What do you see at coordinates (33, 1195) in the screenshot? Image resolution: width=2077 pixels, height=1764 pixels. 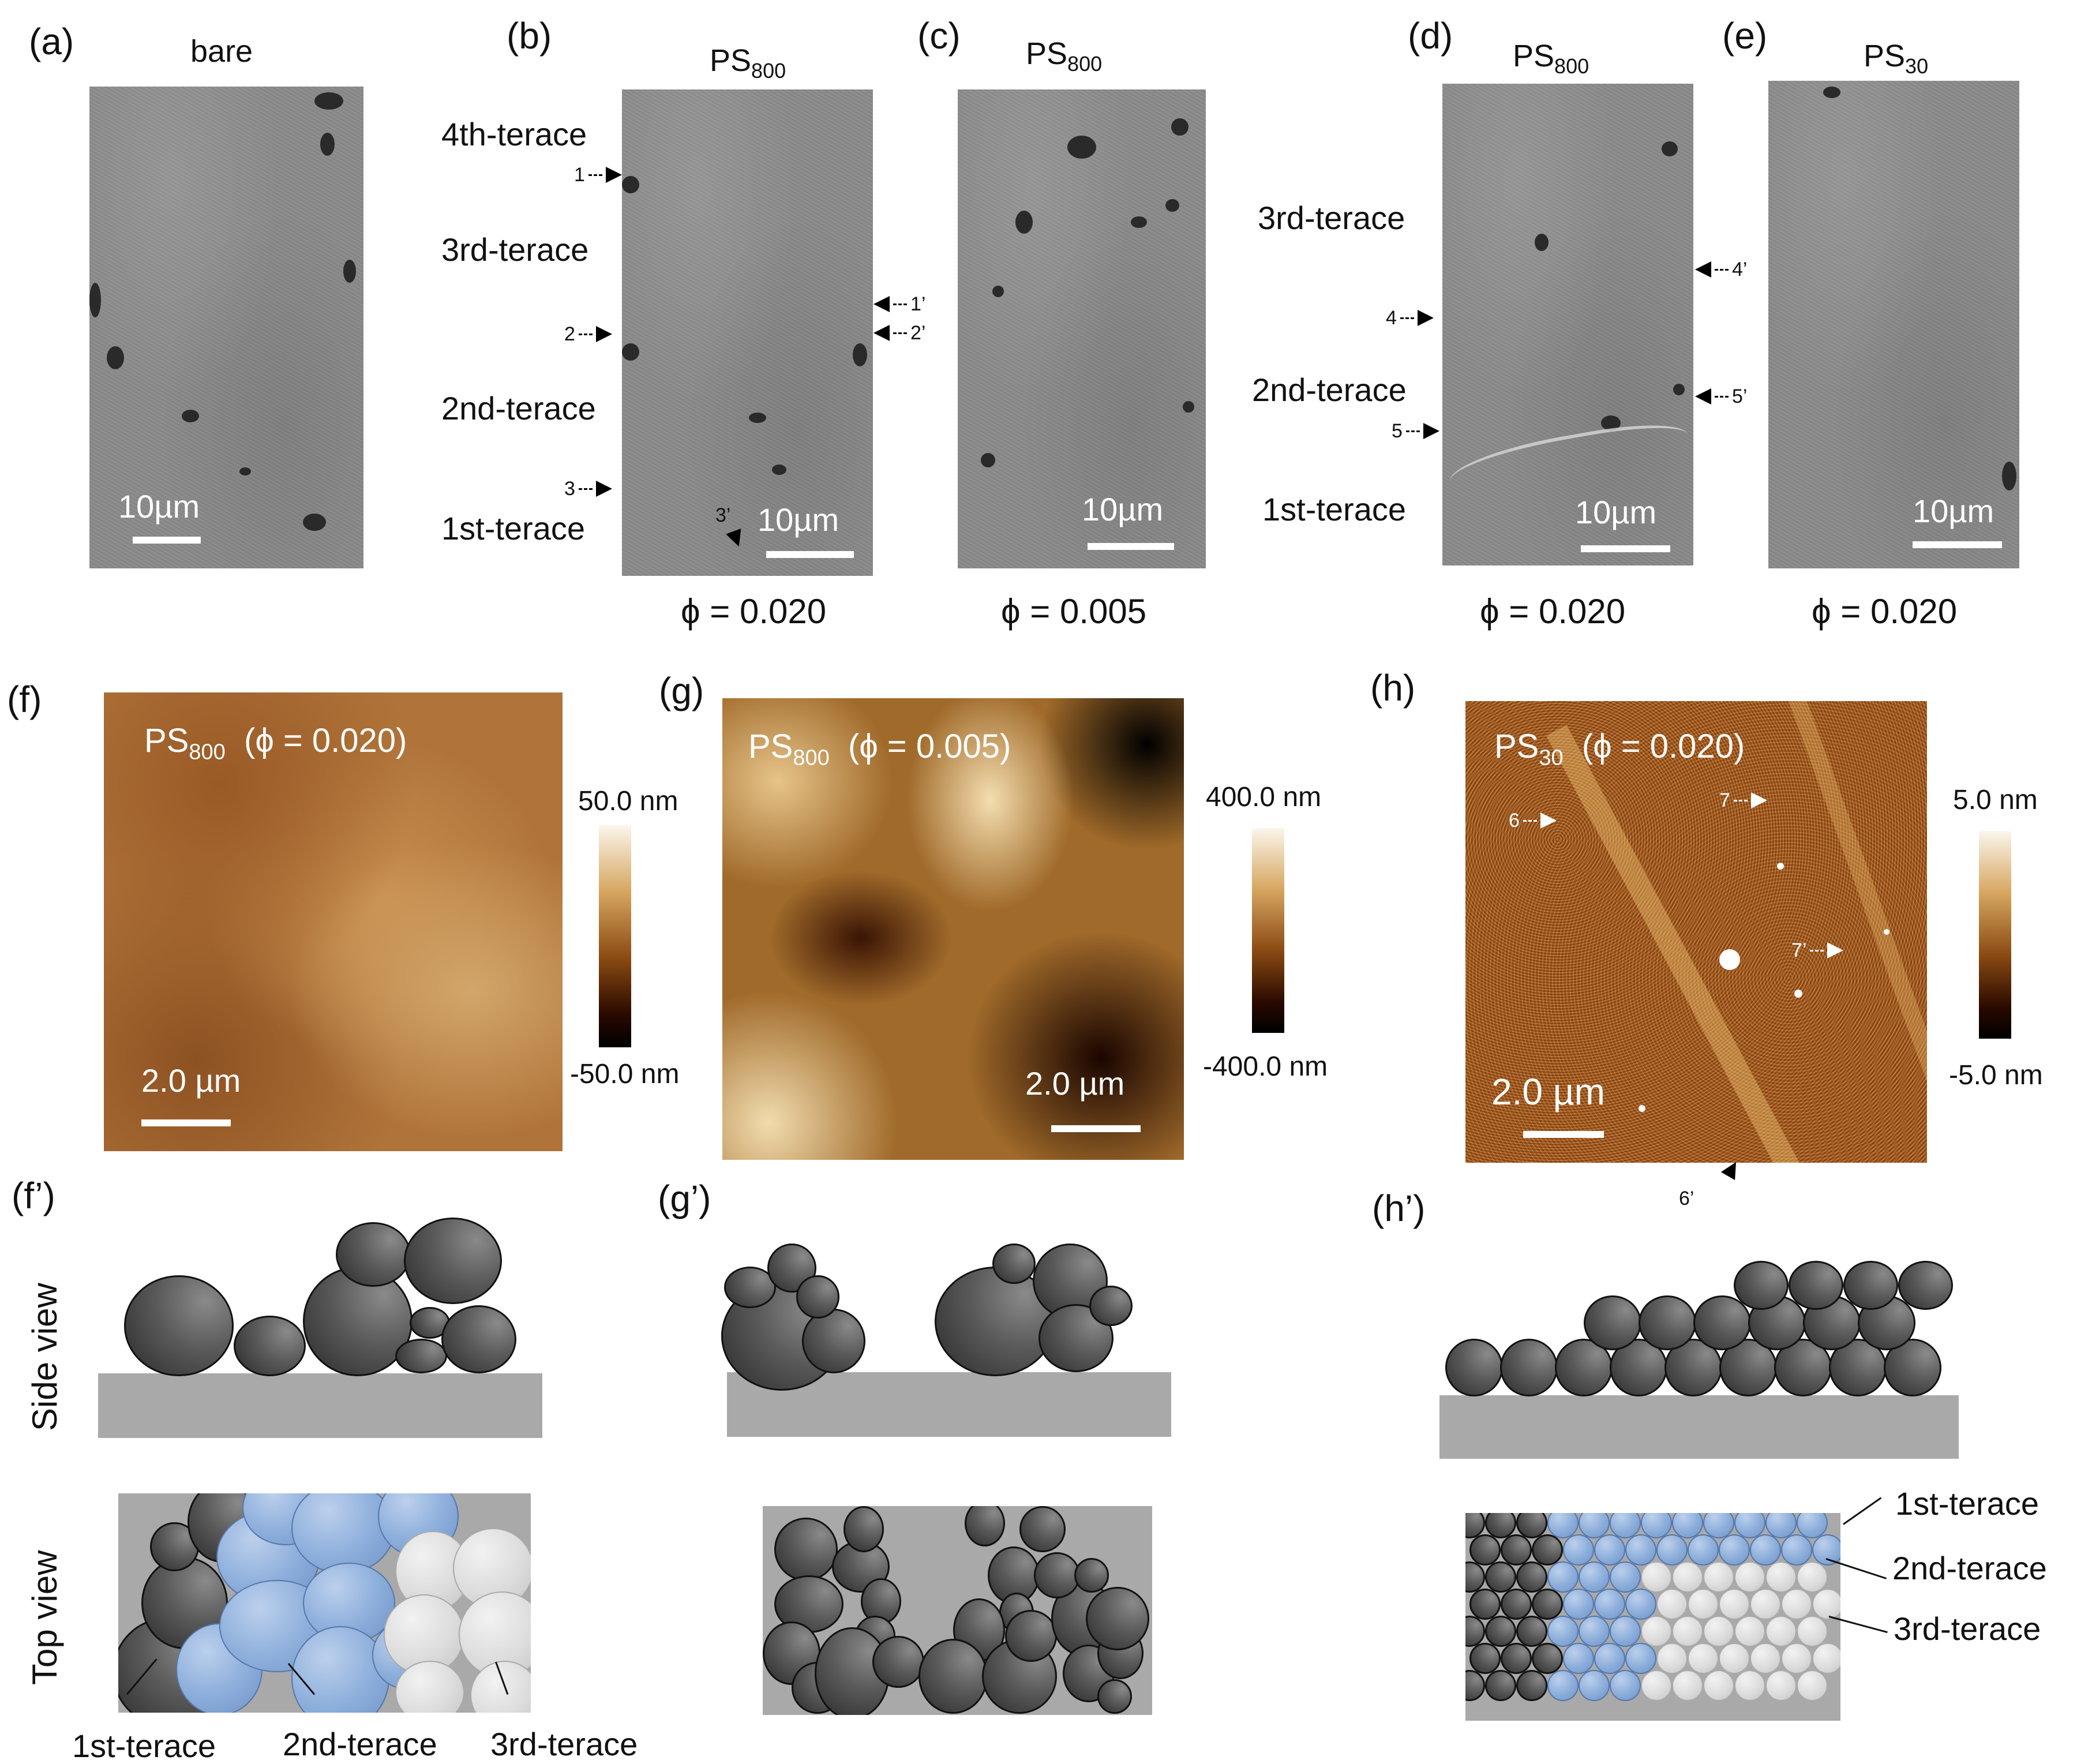 I see `panel-f-prime-label: (f’)` at bounding box center [33, 1195].